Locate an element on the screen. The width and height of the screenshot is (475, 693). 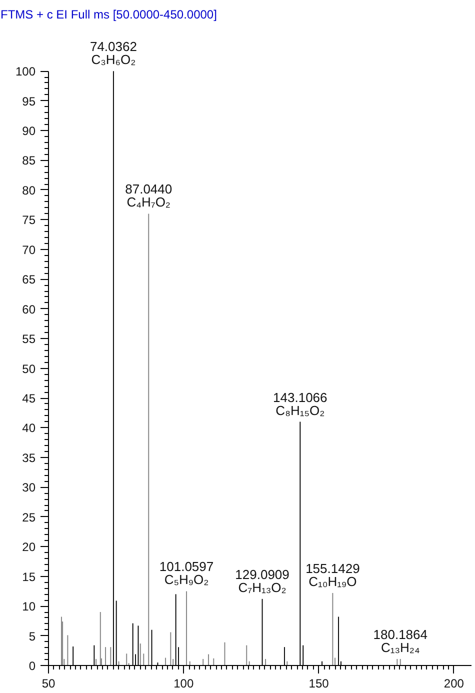
y-tick-label: 15 is located at coordinates (29, 577).